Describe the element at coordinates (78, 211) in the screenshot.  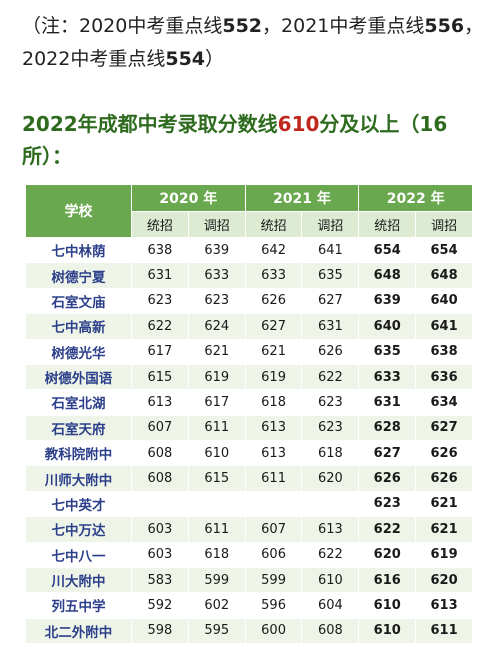
I see `school-column-header: 学校` at that location.